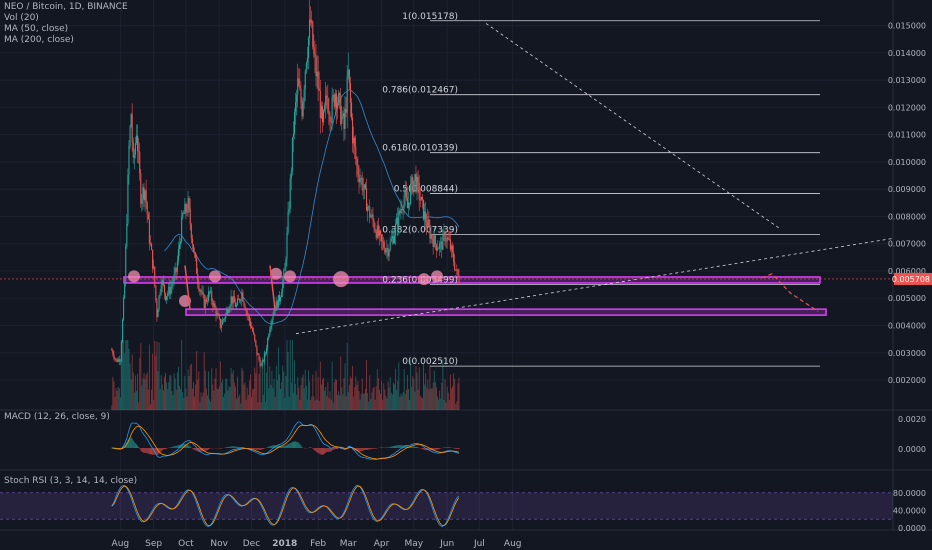  What do you see at coordinates (907, 244) in the screenshot?
I see `y-tick-label: 0.007000` at bounding box center [907, 244].